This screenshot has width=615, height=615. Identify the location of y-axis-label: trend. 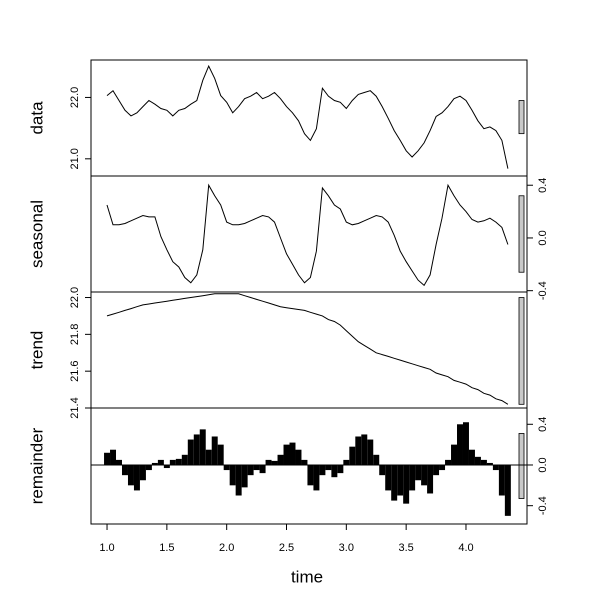
(36, 350).